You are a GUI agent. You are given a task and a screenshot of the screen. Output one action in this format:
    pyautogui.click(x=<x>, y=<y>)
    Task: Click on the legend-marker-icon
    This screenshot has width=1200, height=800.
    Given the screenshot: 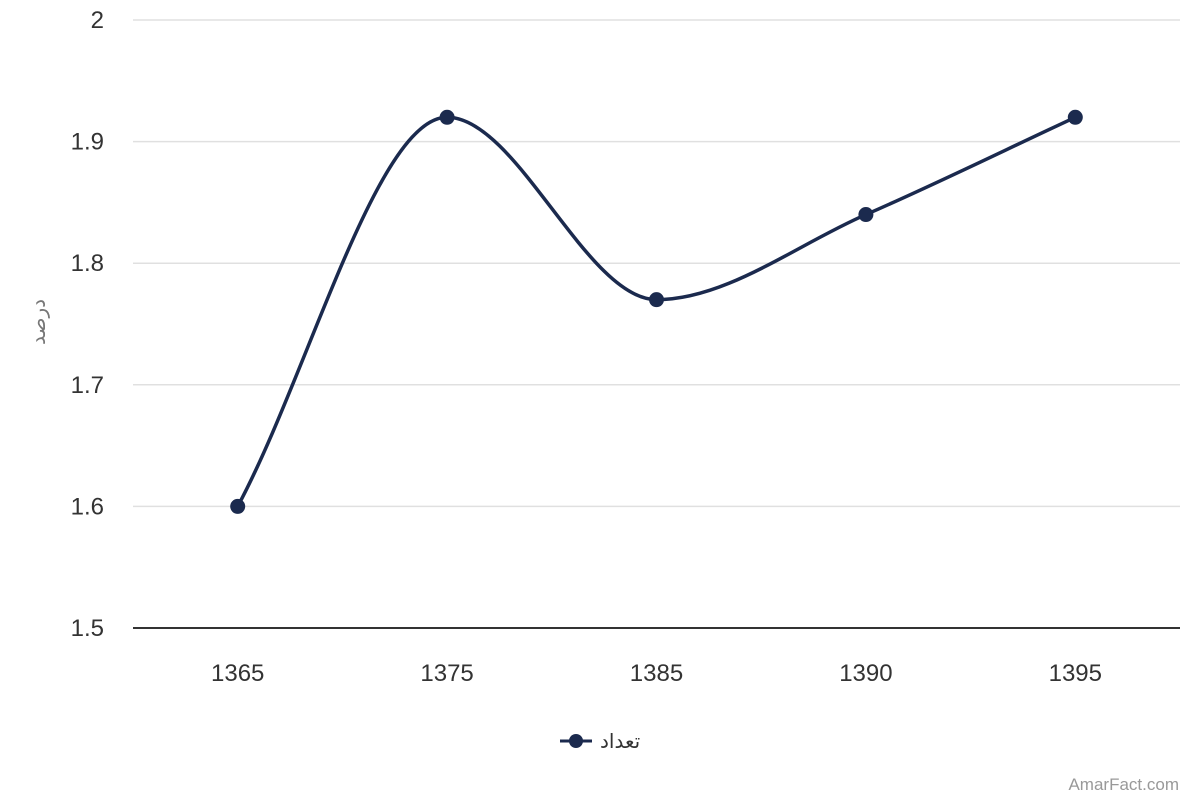 What is the action you would take?
    pyautogui.click(x=576, y=741)
    